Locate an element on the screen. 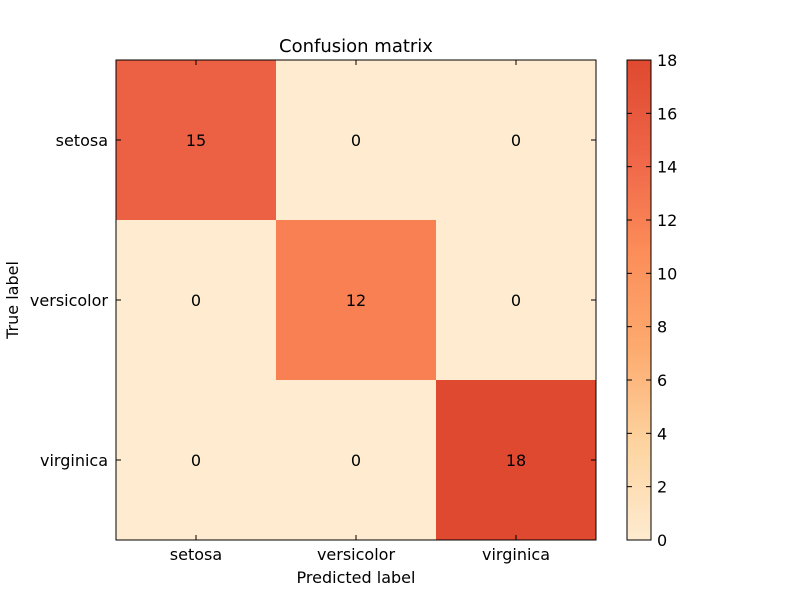 Image resolution: width=800 pixels, height=604 pixels. colorbar-tick-label: 14 is located at coordinates (667, 167).